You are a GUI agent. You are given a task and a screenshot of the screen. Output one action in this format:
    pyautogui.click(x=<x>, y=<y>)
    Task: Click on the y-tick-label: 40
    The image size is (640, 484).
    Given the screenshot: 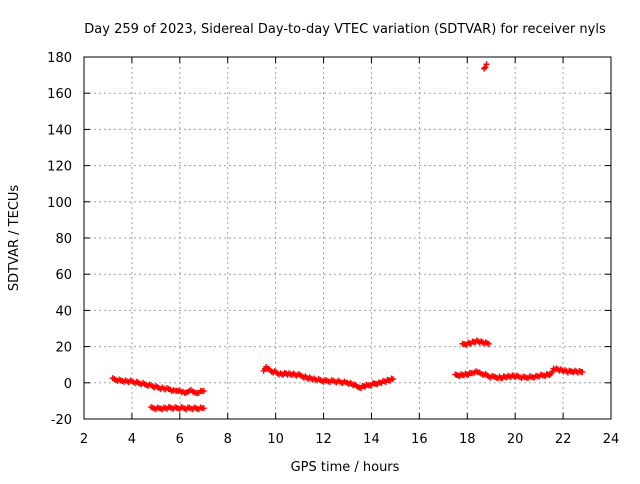 What is the action you would take?
    pyautogui.click(x=63, y=311)
    